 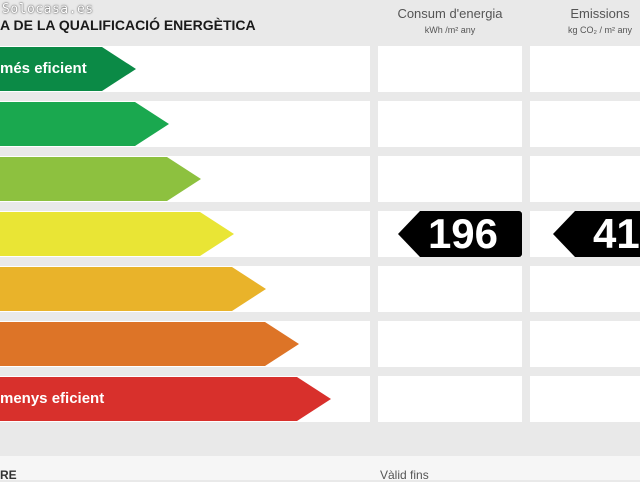 What do you see at coordinates (600, 13) in the screenshot?
I see `emissions-title: Emissions` at bounding box center [600, 13].